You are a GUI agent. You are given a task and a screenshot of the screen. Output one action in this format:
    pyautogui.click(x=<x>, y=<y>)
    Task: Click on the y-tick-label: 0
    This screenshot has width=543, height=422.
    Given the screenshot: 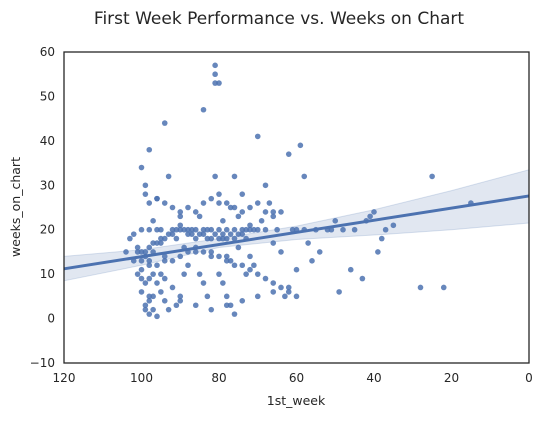 What is the action you would take?
    pyautogui.click(x=51, y=319)
    